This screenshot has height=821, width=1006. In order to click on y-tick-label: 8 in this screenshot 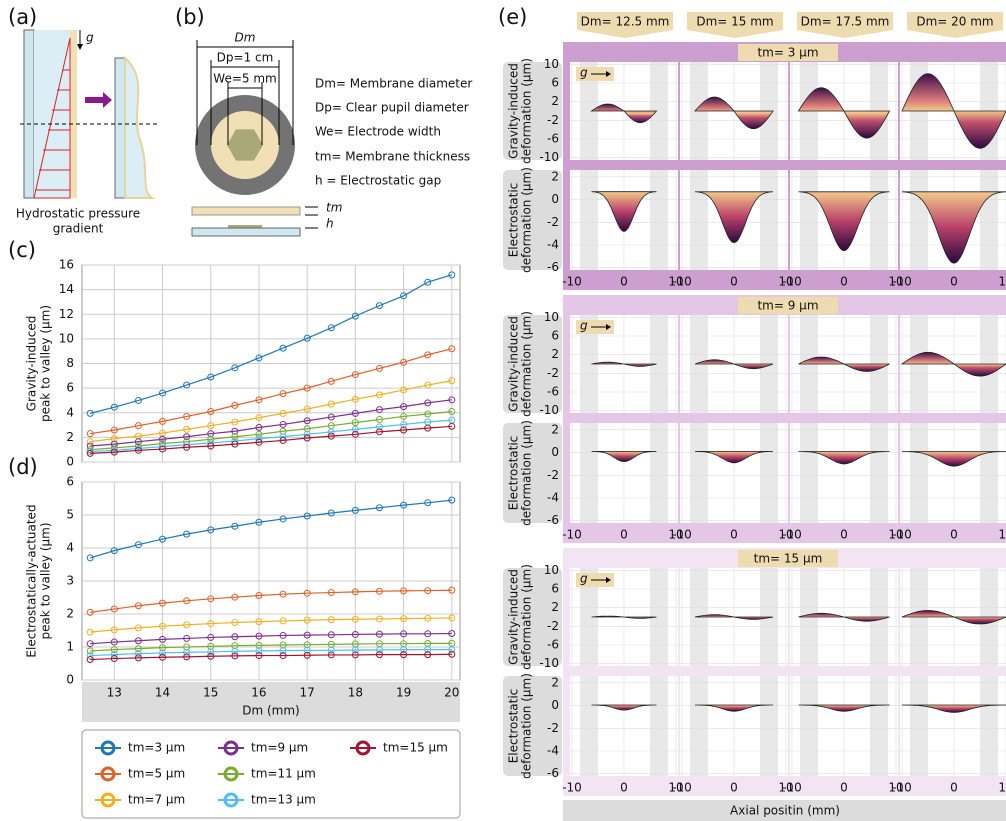, I will do `click(70, 363)`.